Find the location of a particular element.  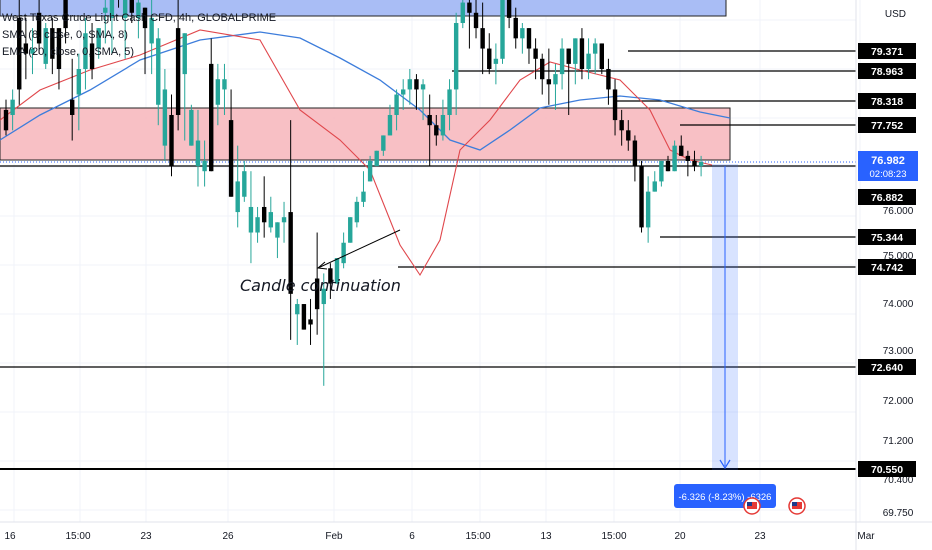

price-axis-tick: 70.400 is located at coordinates (898, 480).